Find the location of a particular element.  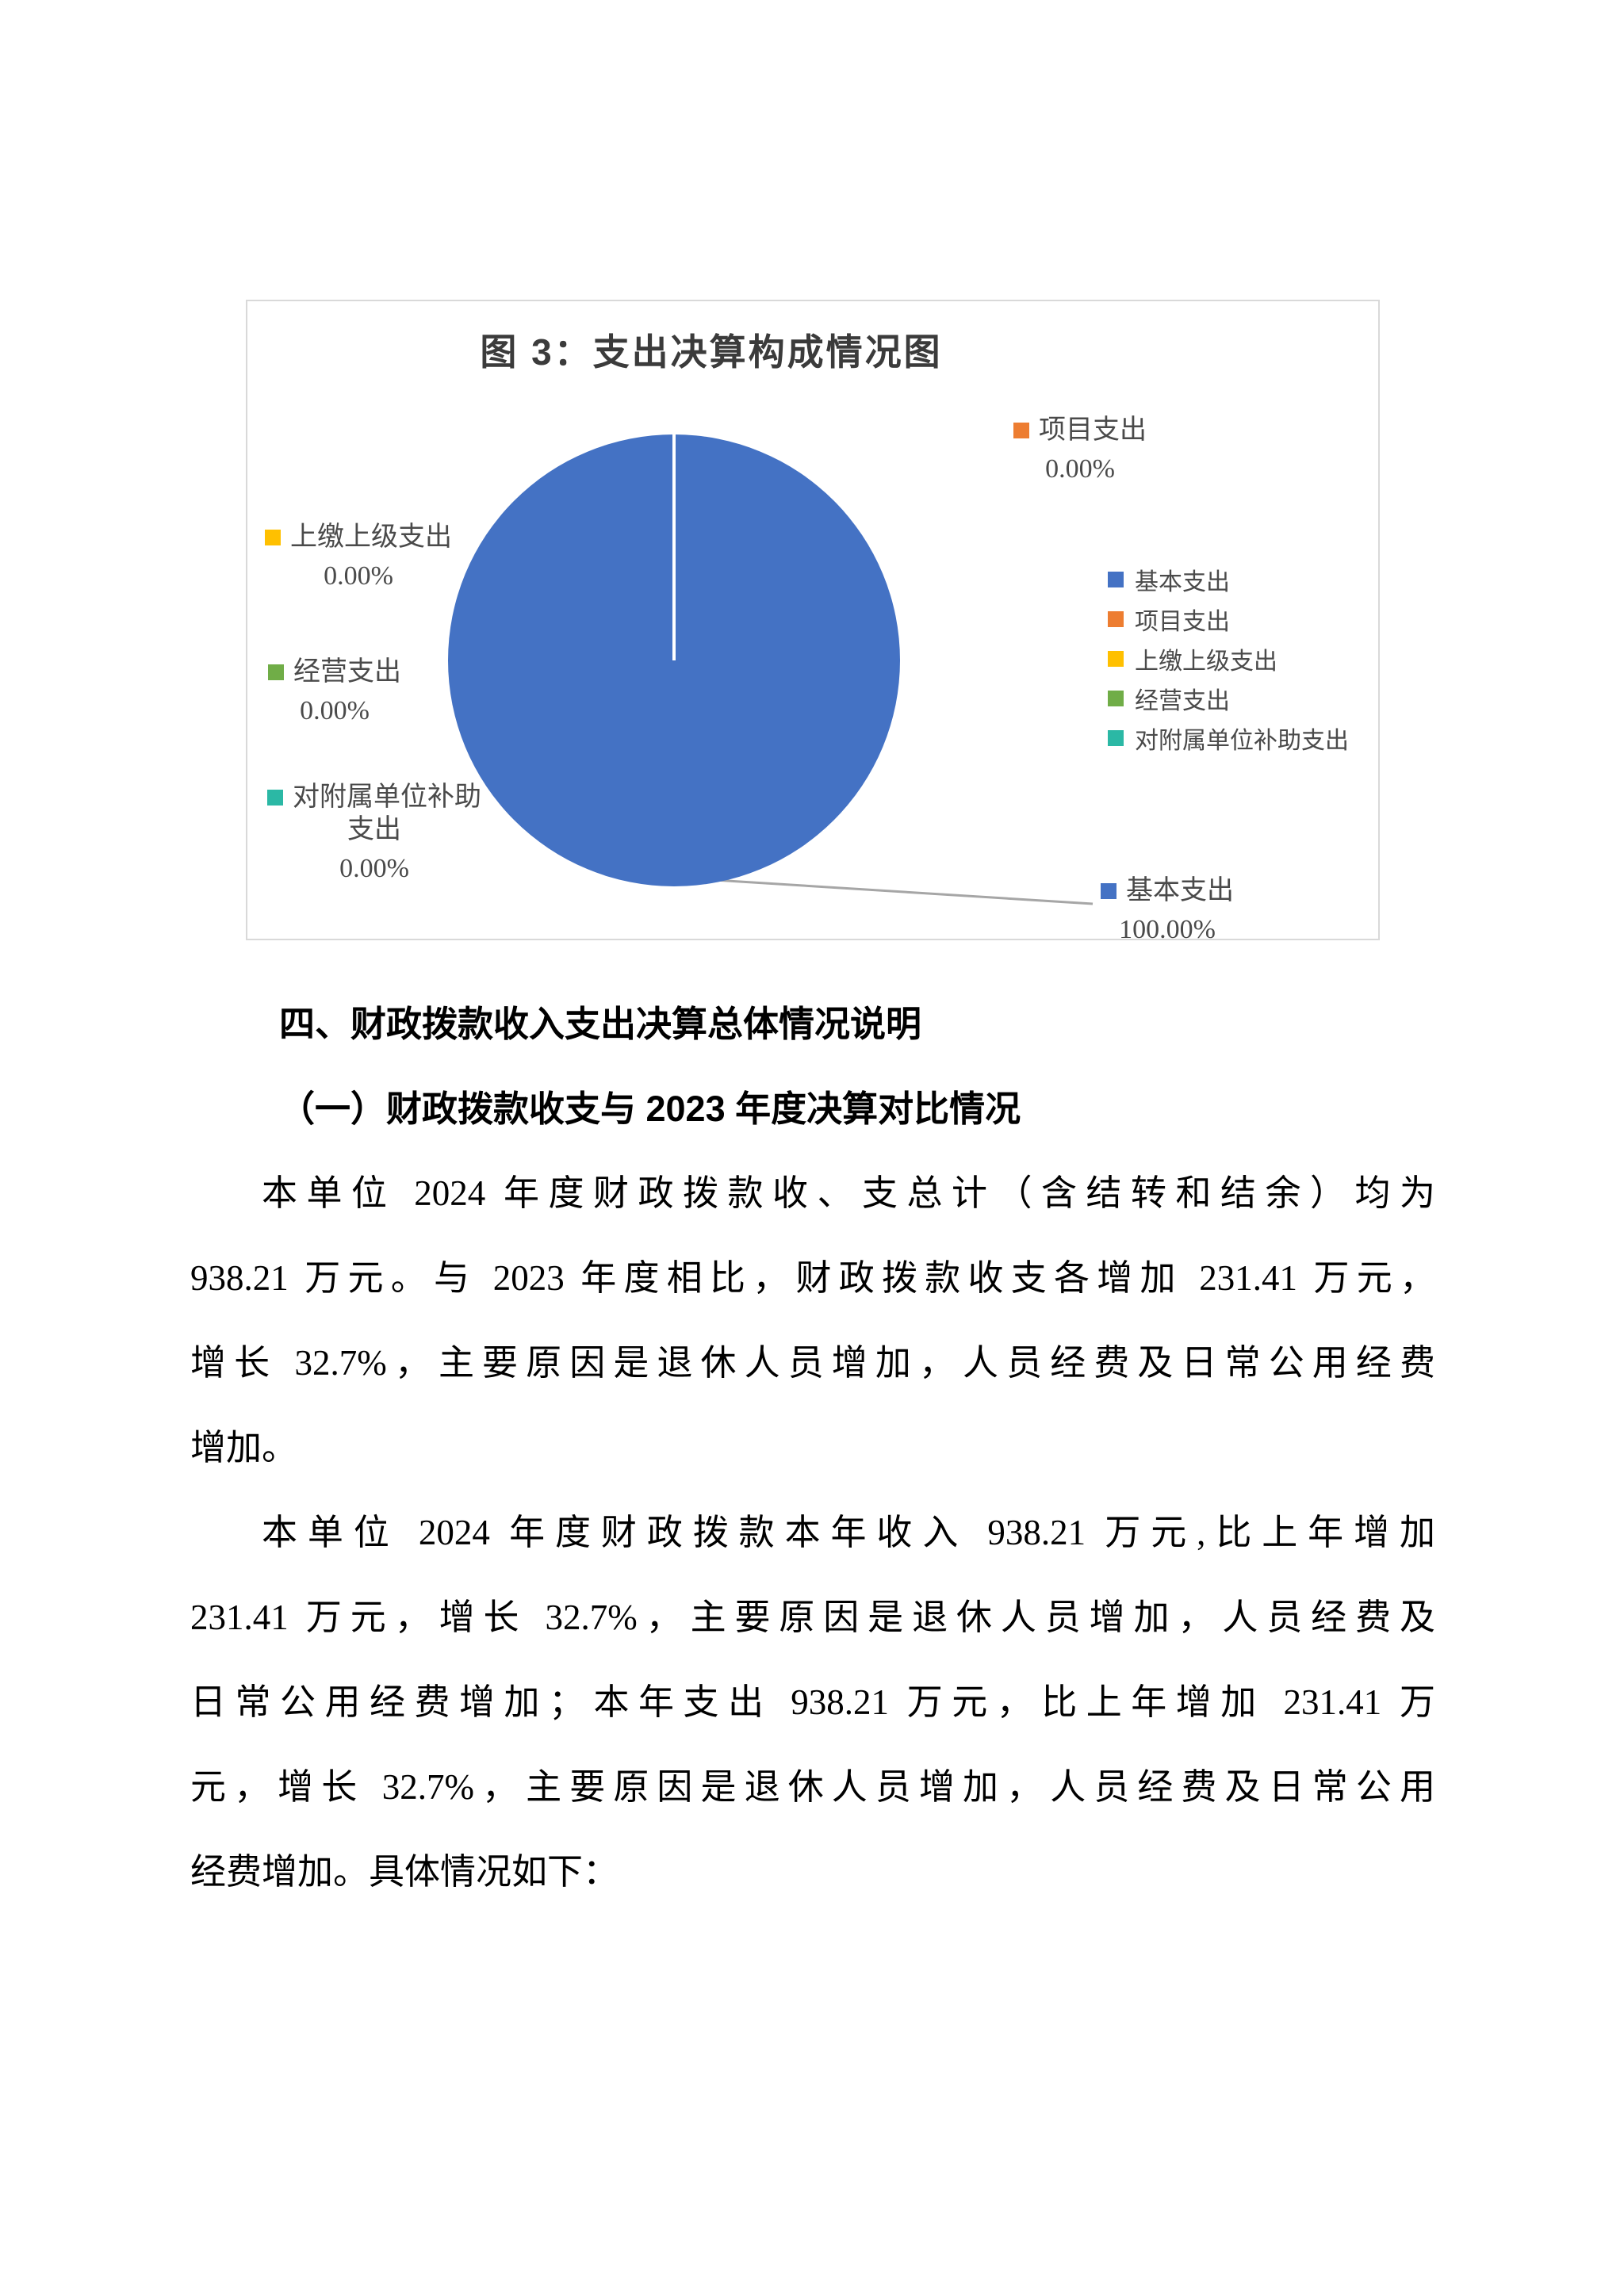

callout-basic-expenditure: 基本支出 100.00% is located at coordinates (1167, 911).